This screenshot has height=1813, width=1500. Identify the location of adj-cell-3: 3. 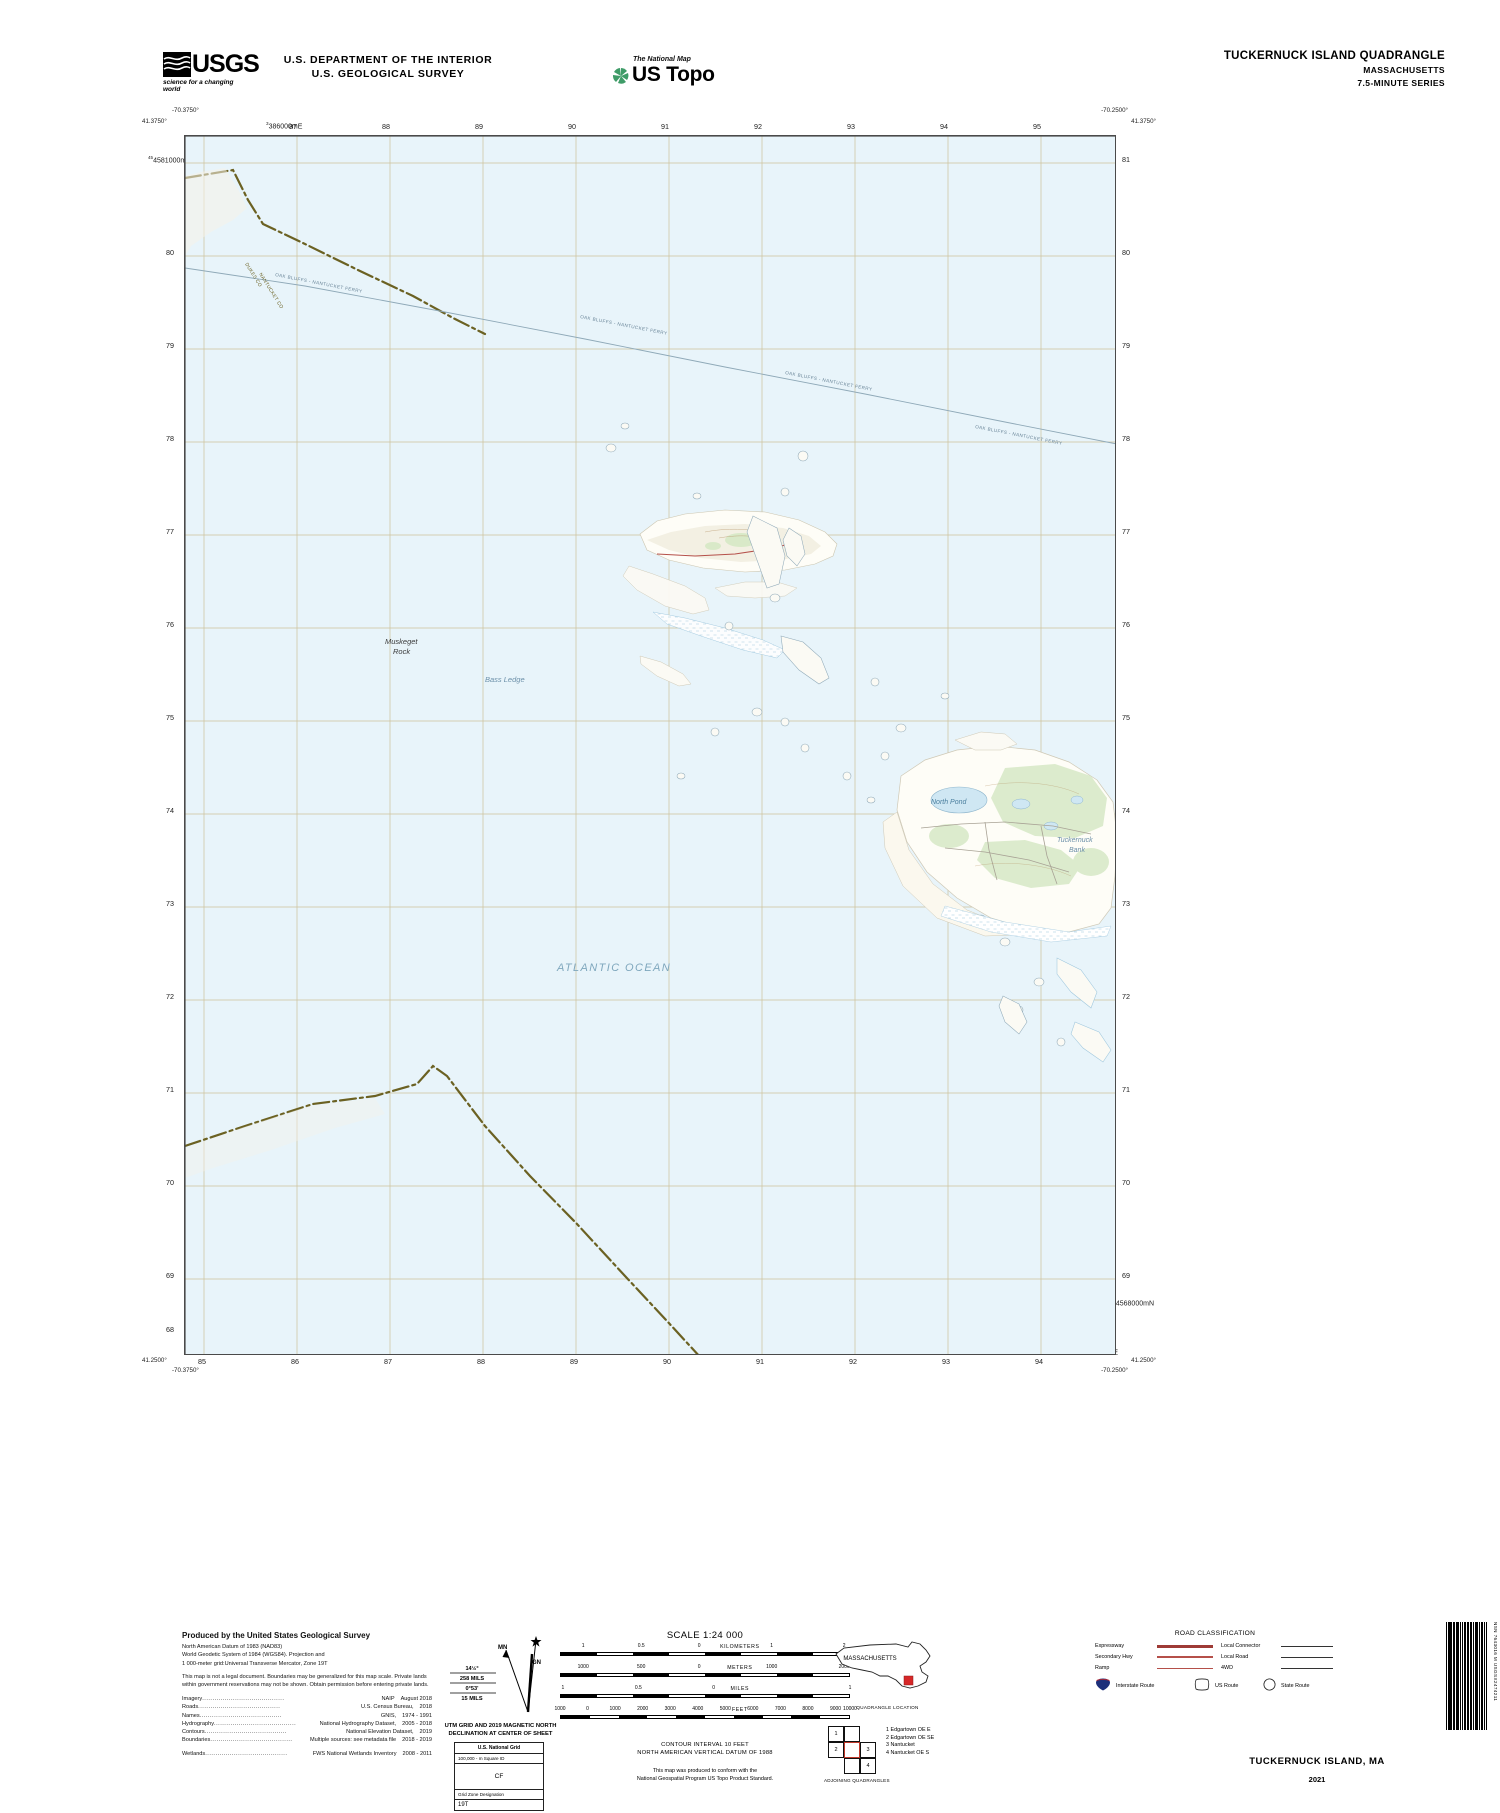
(868, 1750).